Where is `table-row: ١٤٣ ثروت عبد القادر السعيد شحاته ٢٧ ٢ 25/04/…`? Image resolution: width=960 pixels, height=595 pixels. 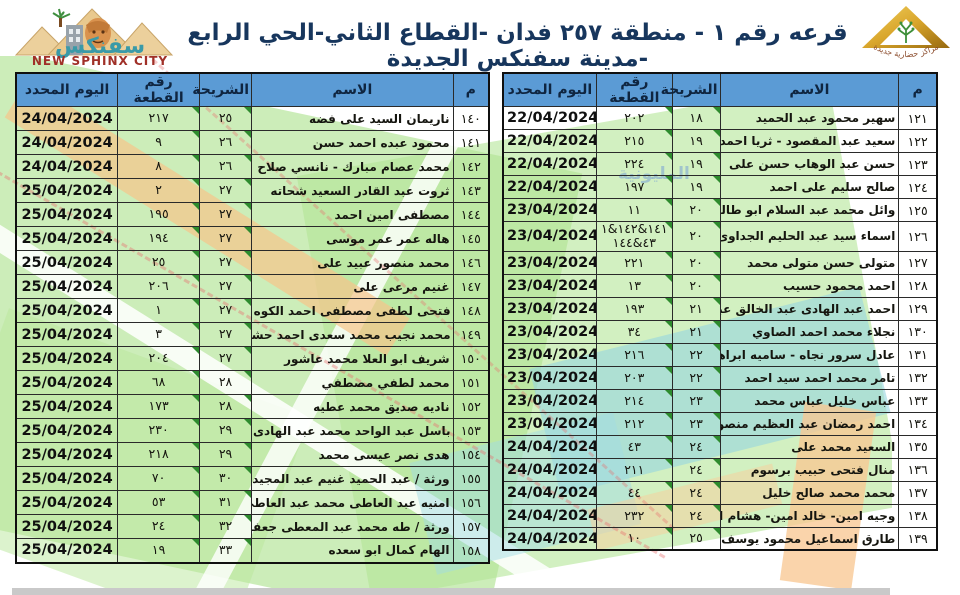
table-row: ١٤٣ ثروت عبد القادر السعيد شحاته ٢٧ ٢ 25/04/… is located at coordinates (252, 190).